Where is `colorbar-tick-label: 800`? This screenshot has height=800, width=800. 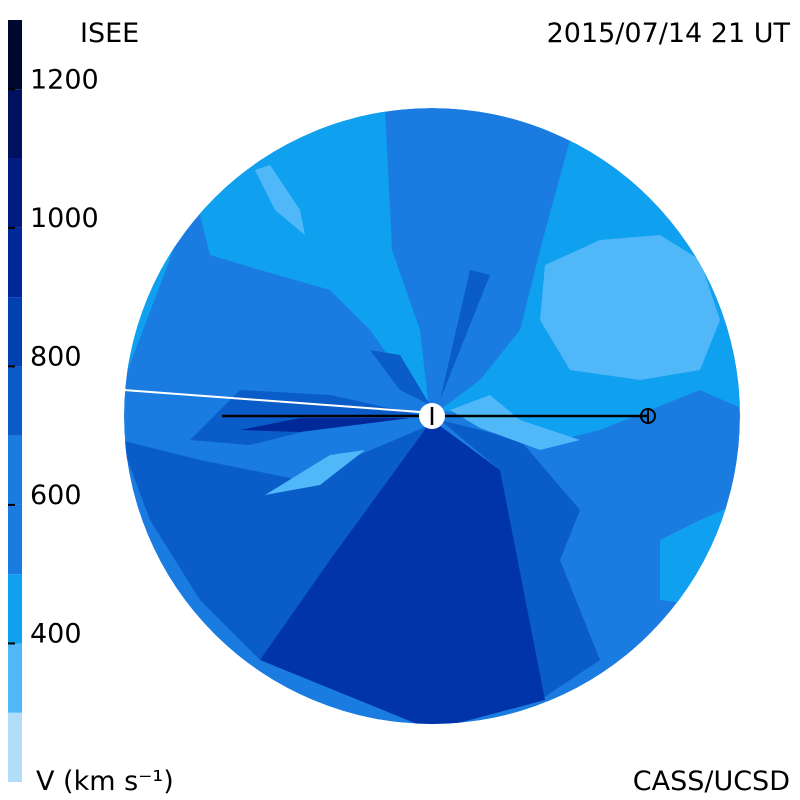
colorbar-tick-label: 800 is located at coordinates (56, 356).